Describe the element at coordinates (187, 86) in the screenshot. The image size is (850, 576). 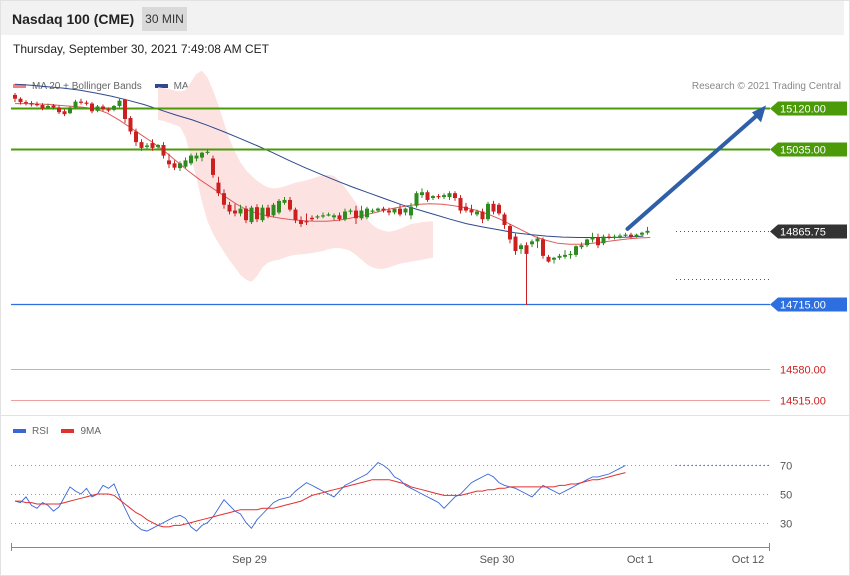
I see `legend-ma50-label: MA 50` at that location.